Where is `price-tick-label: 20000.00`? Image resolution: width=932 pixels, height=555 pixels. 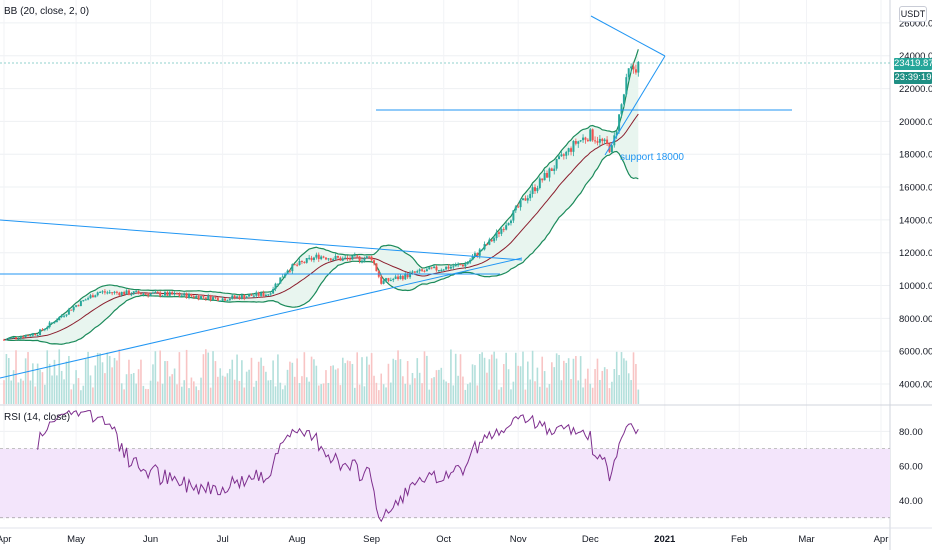 price-tick-label: 20000.00 is located at coordinates (915, 122).